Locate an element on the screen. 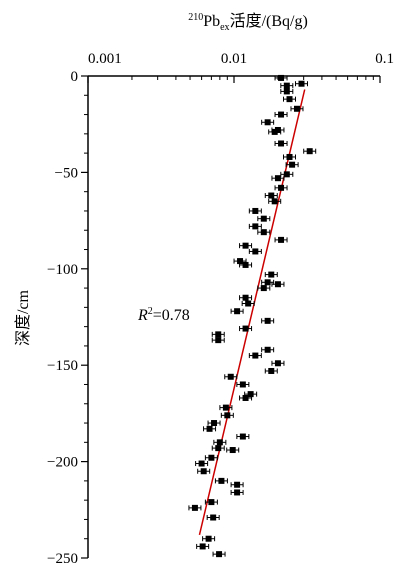 This screenshot has height=566, width=397. y-tick-label: −50 is located at coordinates (66, 173).